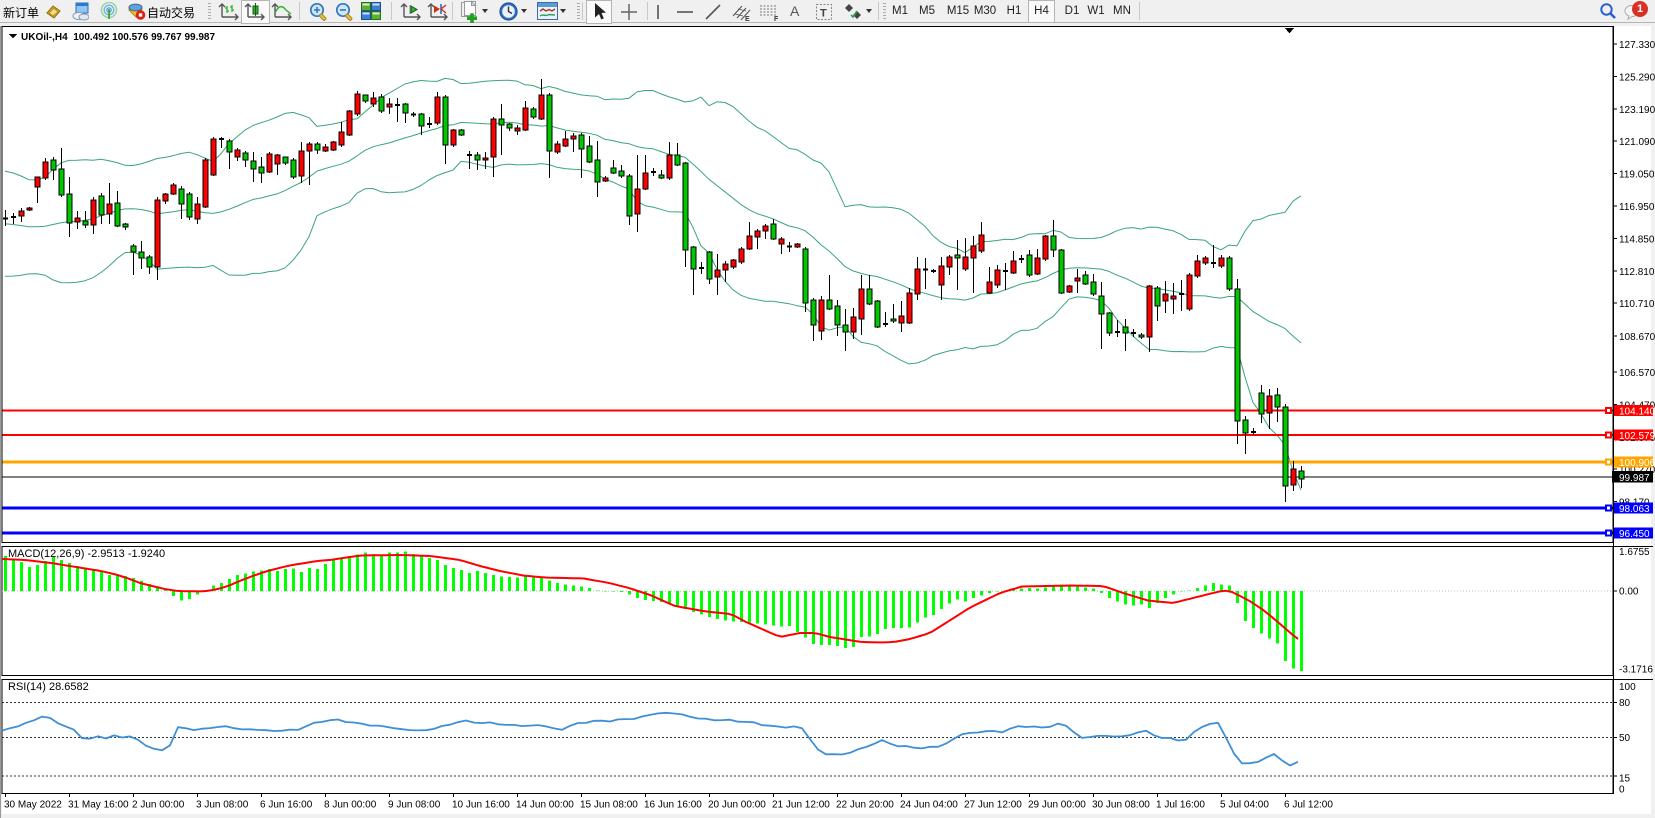  I want to click on svg-text: RSI(14) 28.6582, so click(48, 687).